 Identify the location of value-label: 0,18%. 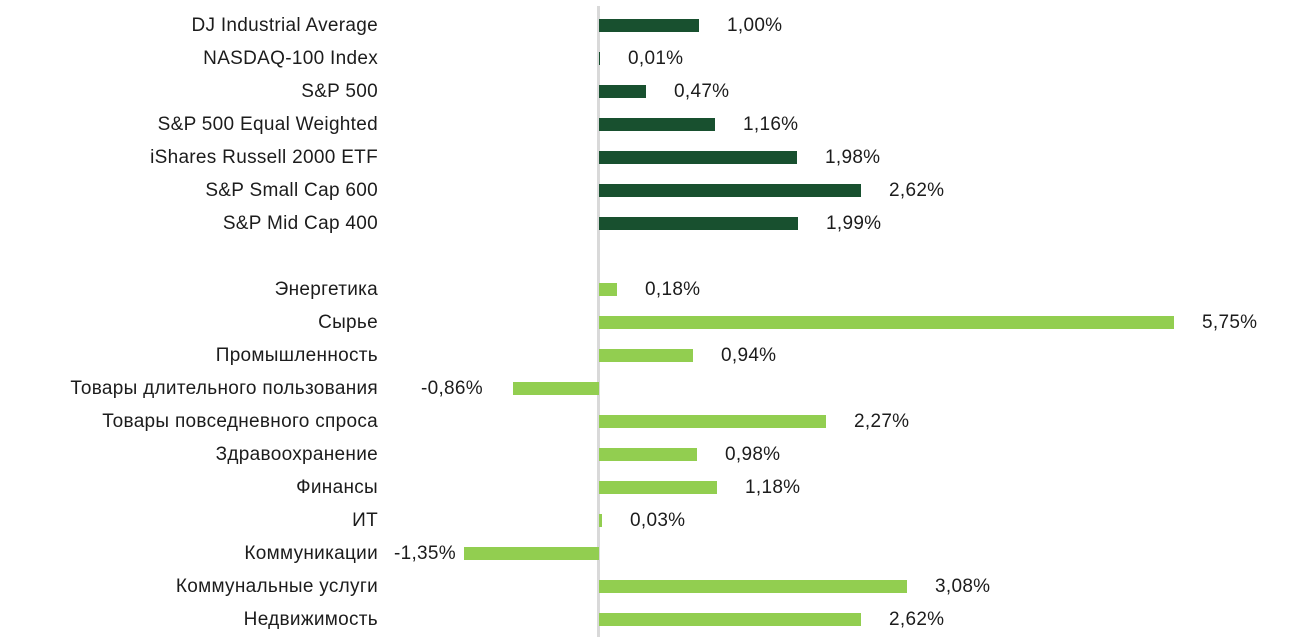
(673, 289).